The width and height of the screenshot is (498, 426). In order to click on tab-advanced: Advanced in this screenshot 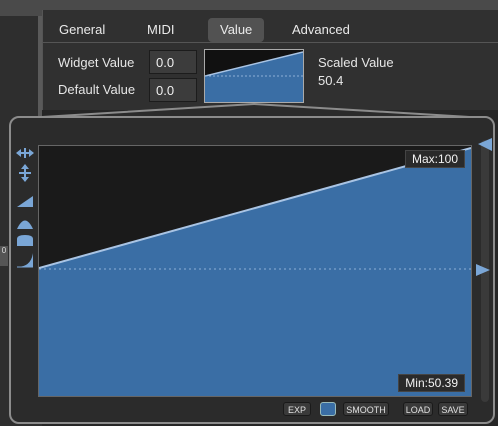, I will do `click(321, 29)`.